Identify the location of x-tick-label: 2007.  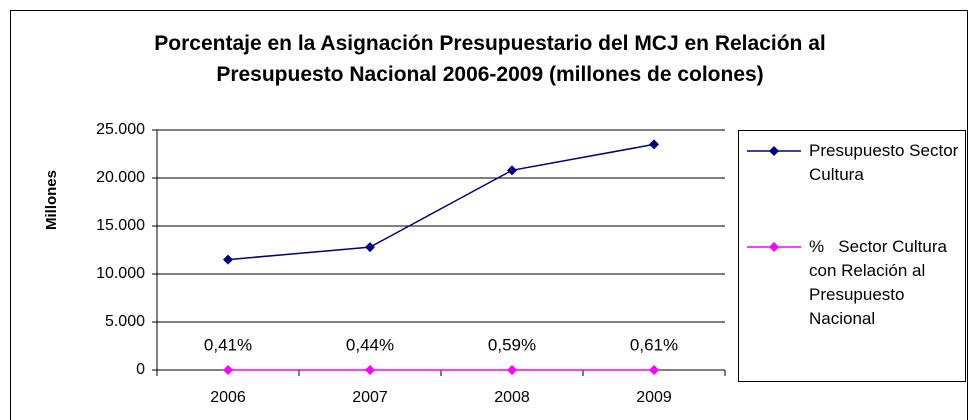
(370, 397).